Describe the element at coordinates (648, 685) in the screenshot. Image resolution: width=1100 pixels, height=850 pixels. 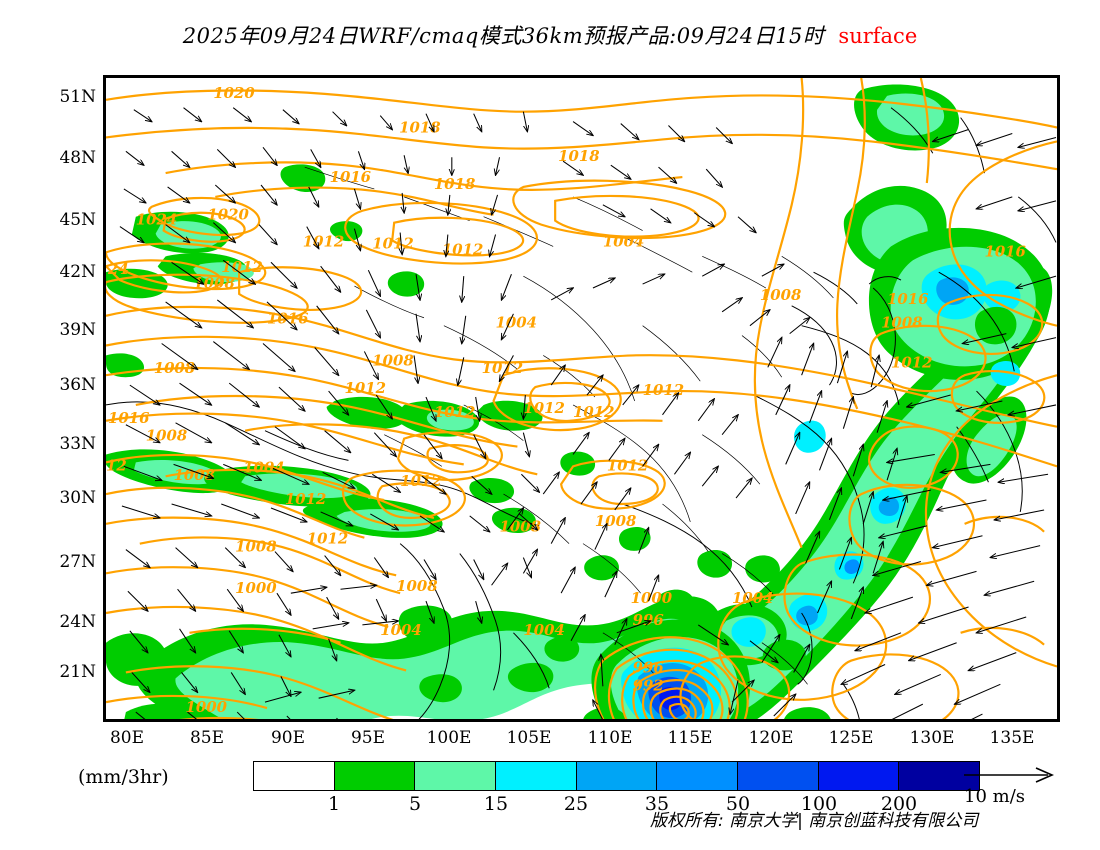
I see `svg-text: 992` at that location.